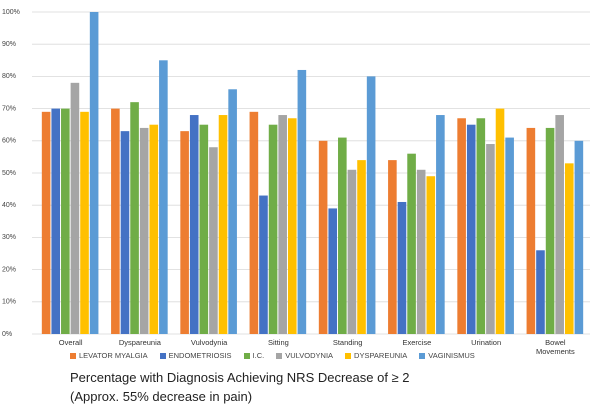 The image size is (590, 409). Describe the element at coordinates (278, 342) in the screenshot. I see `x-tick-label: Sitting` at that location.